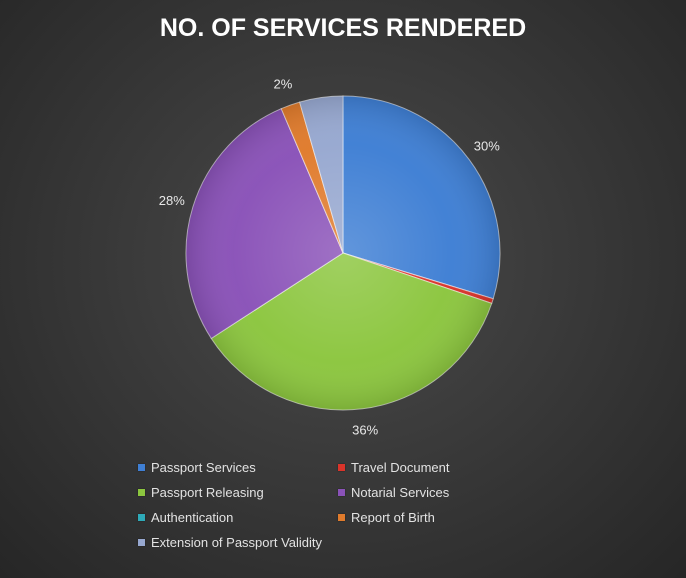 The width and height of the screenshot is (686, 578). I want to click on legend-label-extension-of-passport-validity: Extension of Passport Validity, so click(237, 542).